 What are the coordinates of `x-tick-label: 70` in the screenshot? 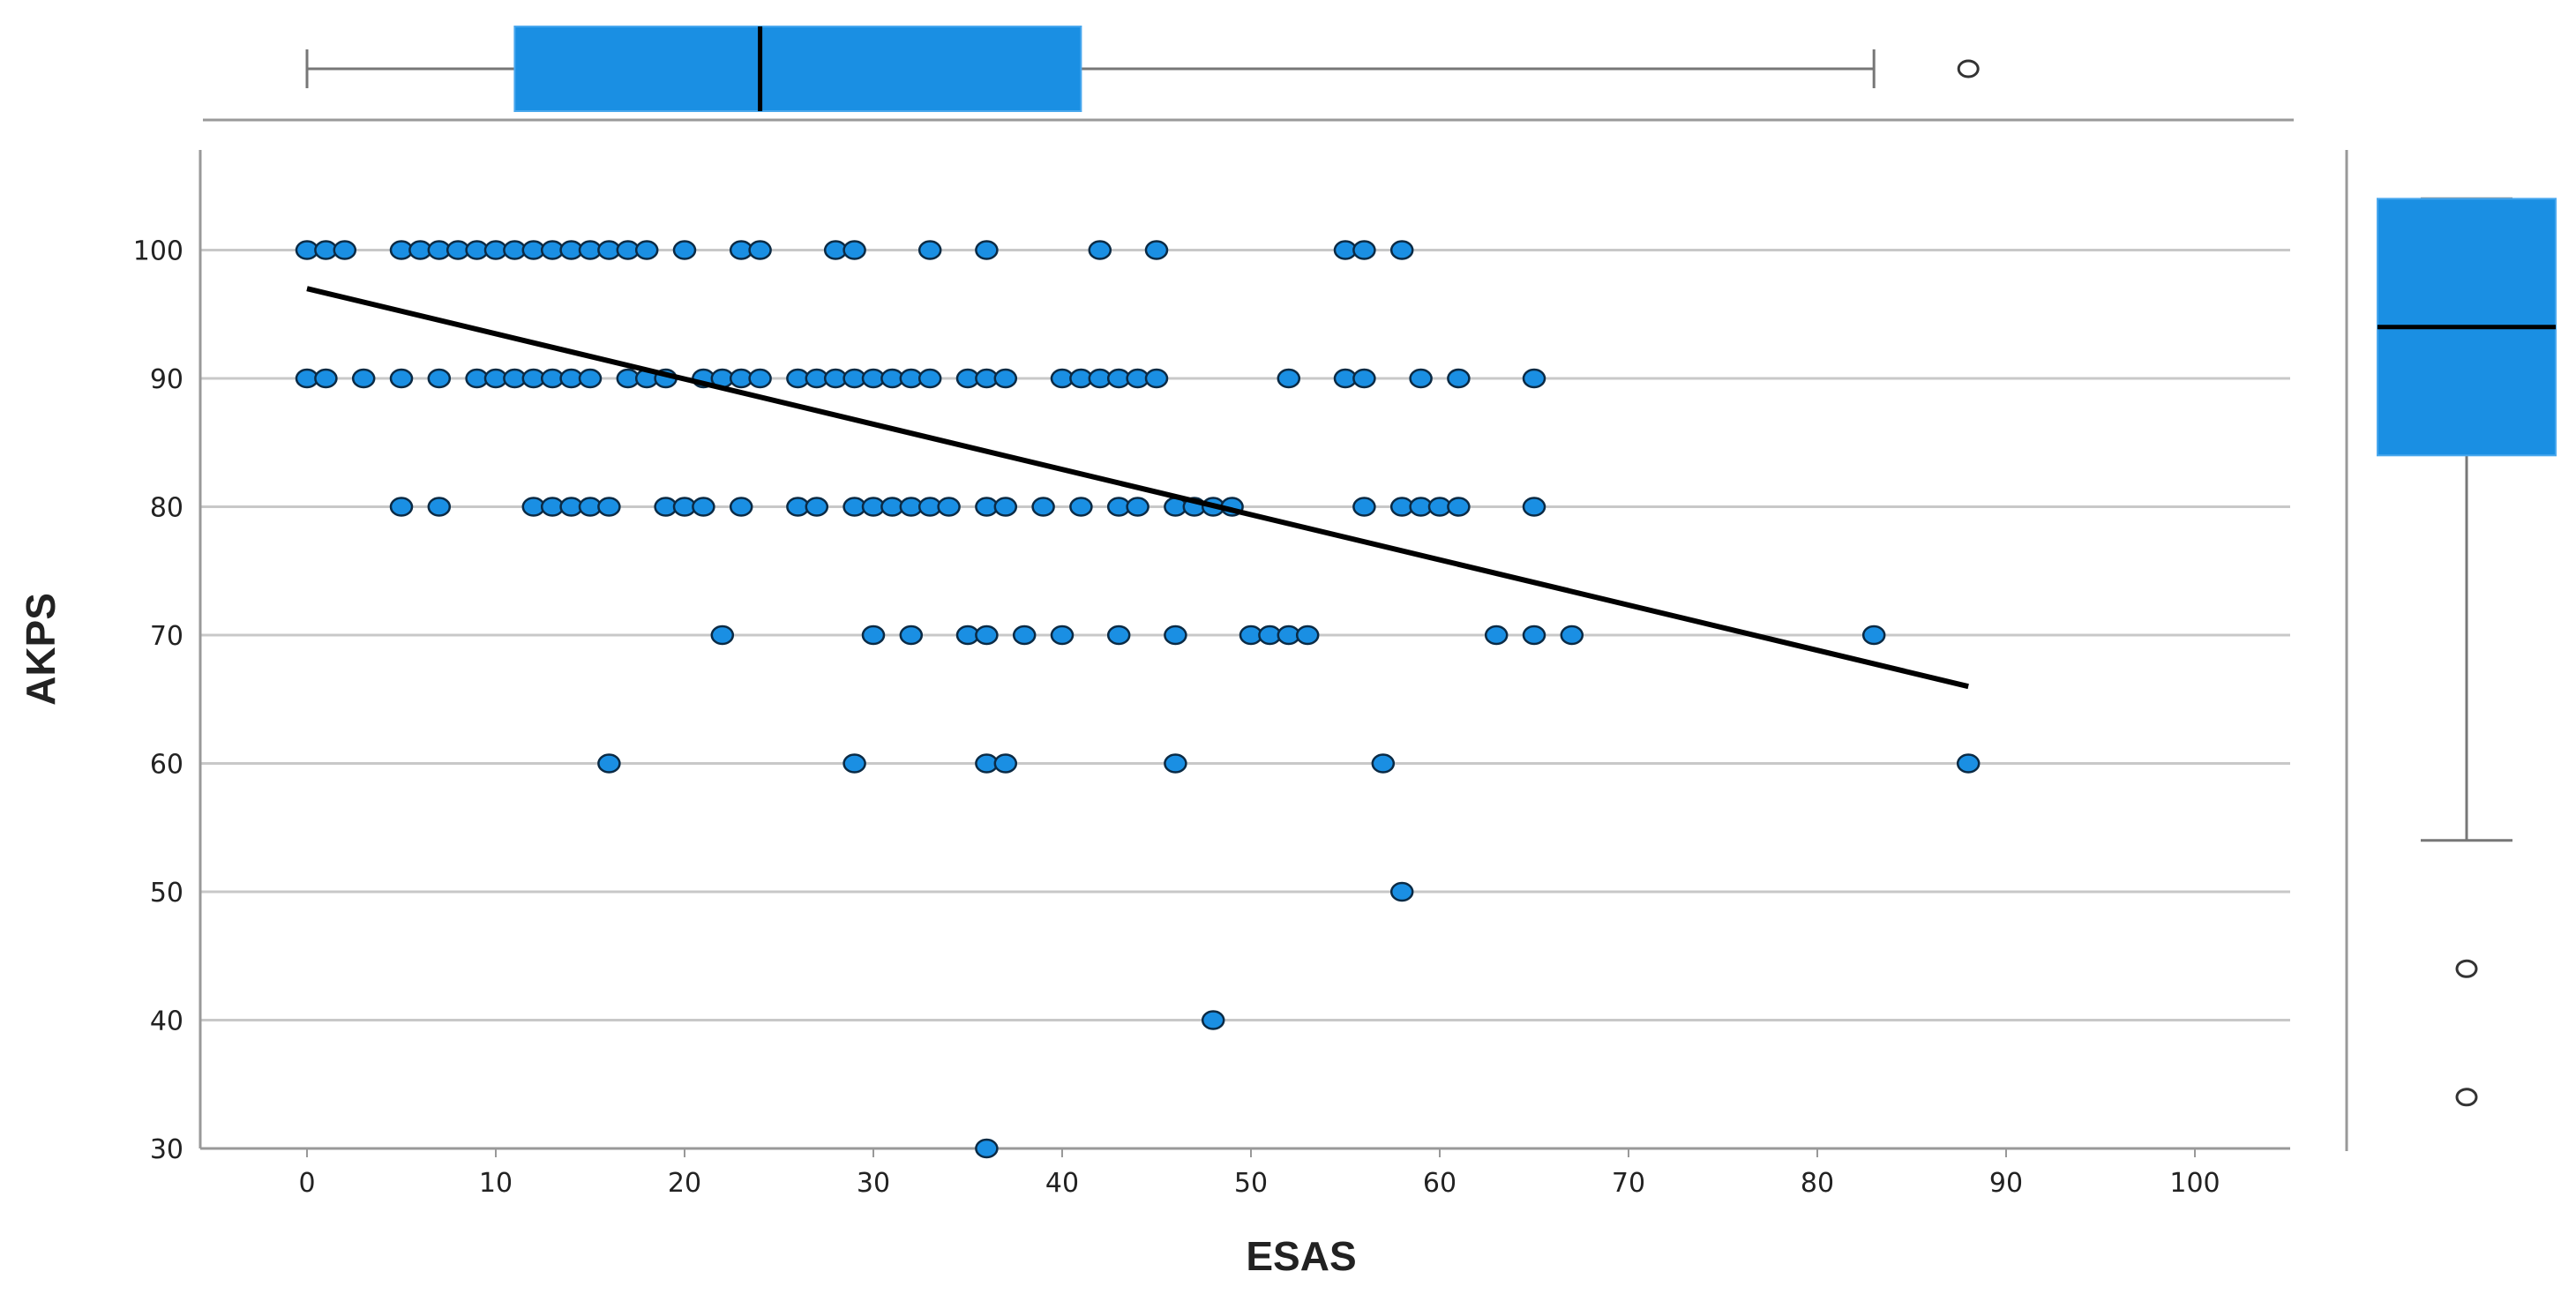 It's located at (1629, 1183).